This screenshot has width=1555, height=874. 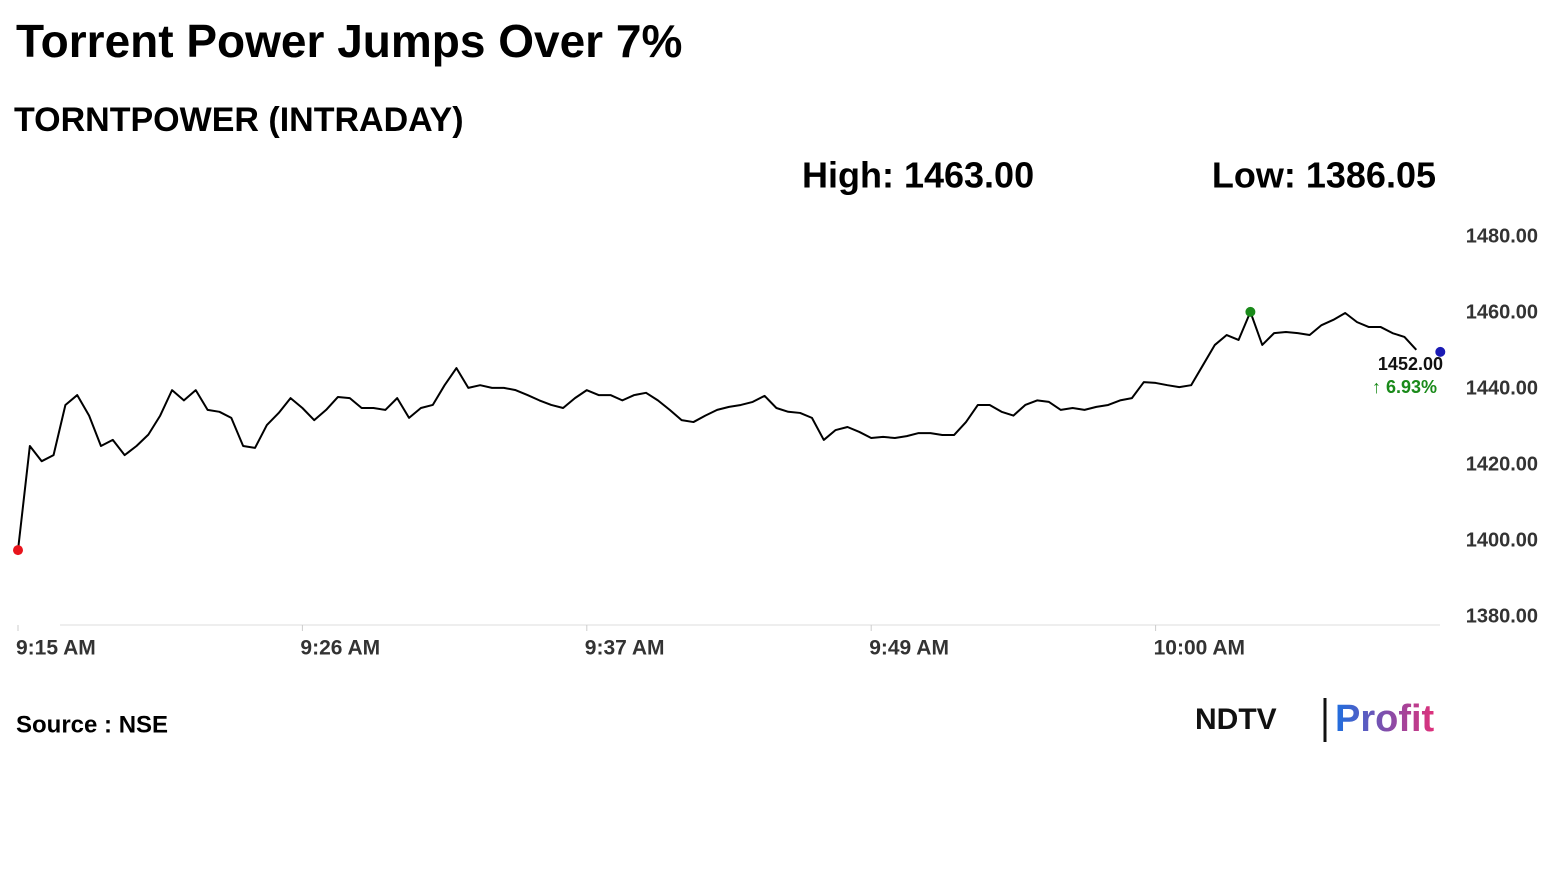 What do you see at coordinates (239, 120) in the screenshot?
I see `chart-subtitle: TORNTPOWER (INTRADAY)` at bounding box center [239, 120].